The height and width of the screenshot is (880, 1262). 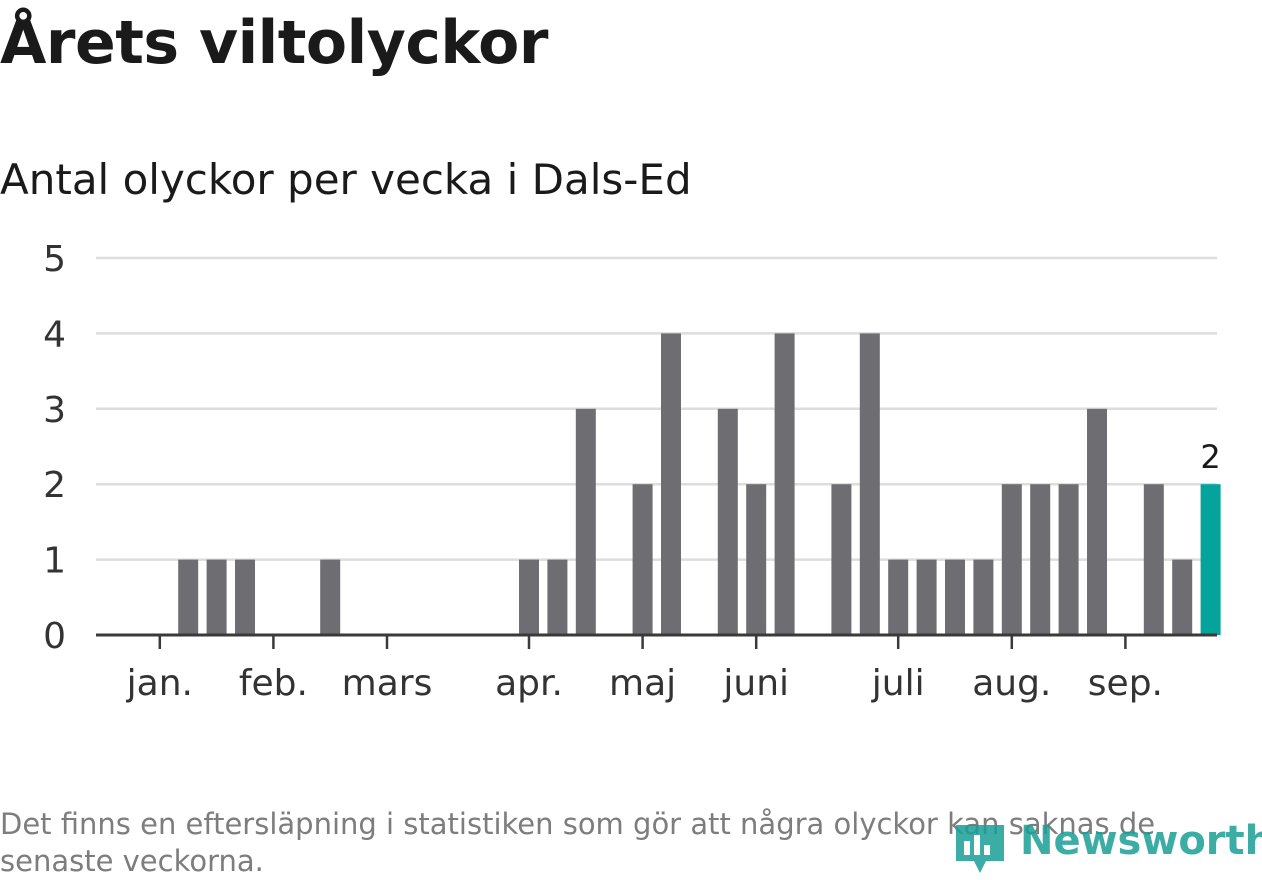 I want to click on y-tick-label: 1, so click(x=54, y=561).